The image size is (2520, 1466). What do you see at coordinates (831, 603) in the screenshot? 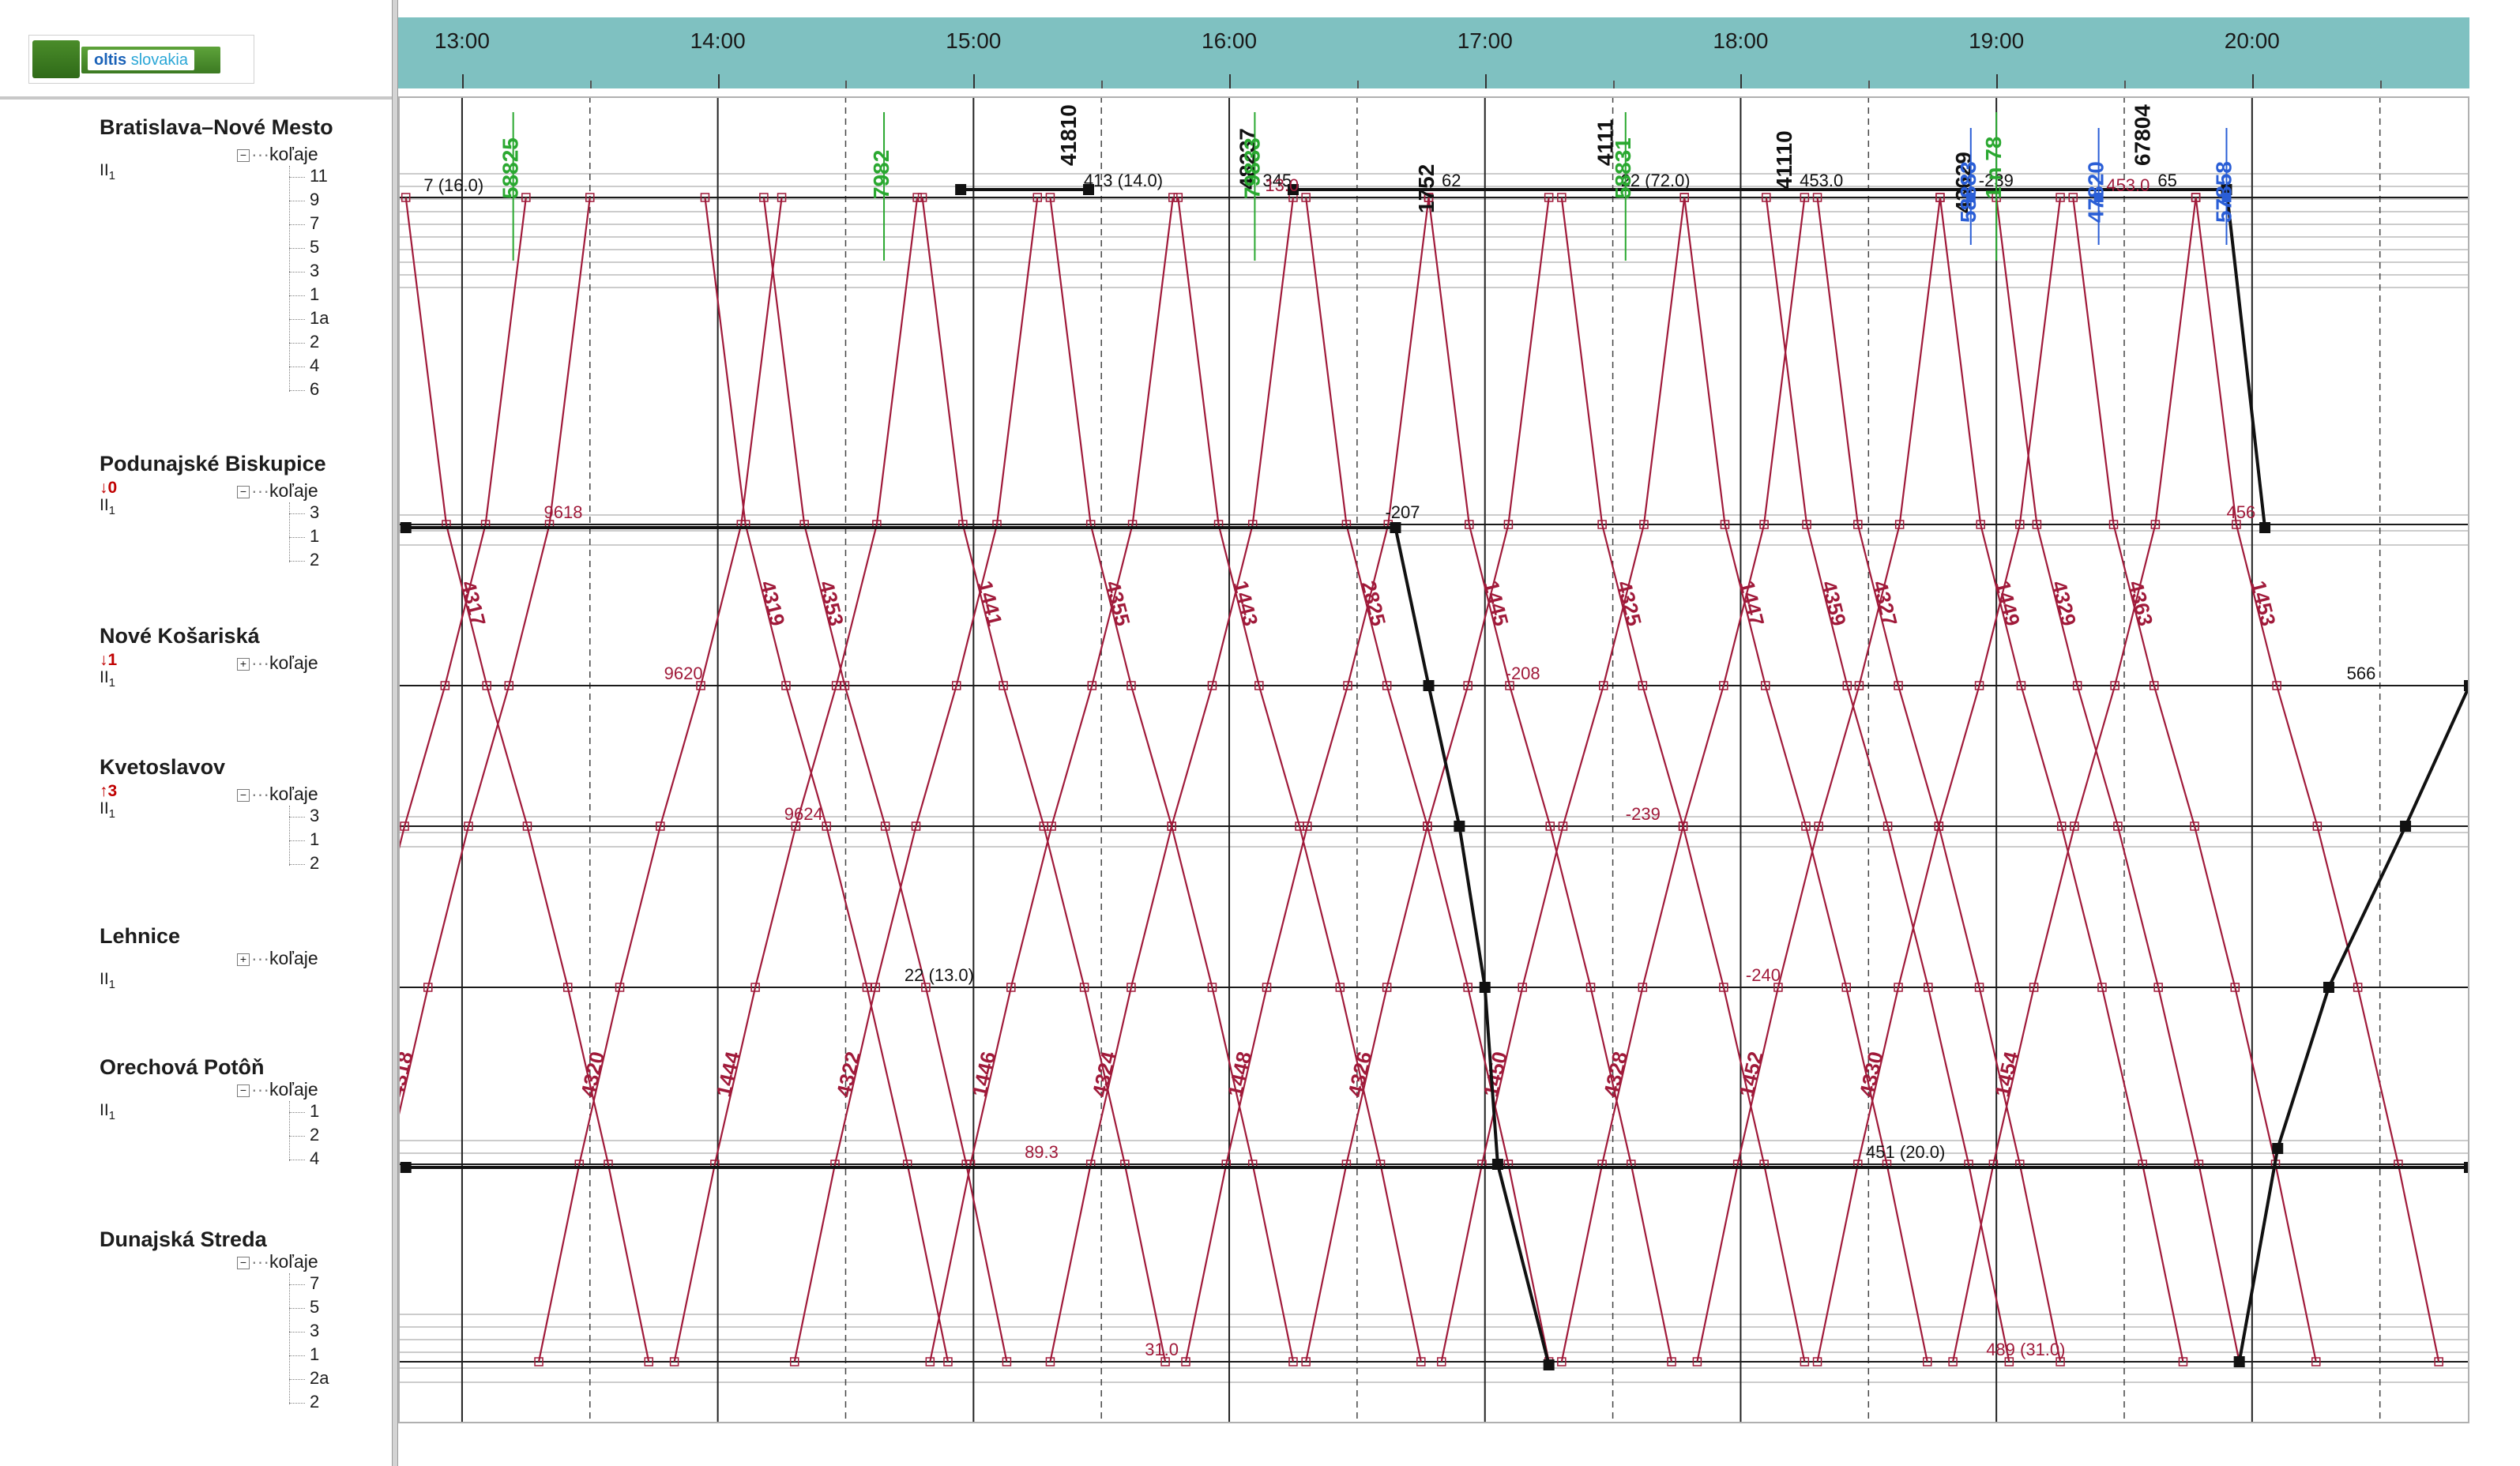
I see `train-number-label: 4353` at bounding box center [831, 603].